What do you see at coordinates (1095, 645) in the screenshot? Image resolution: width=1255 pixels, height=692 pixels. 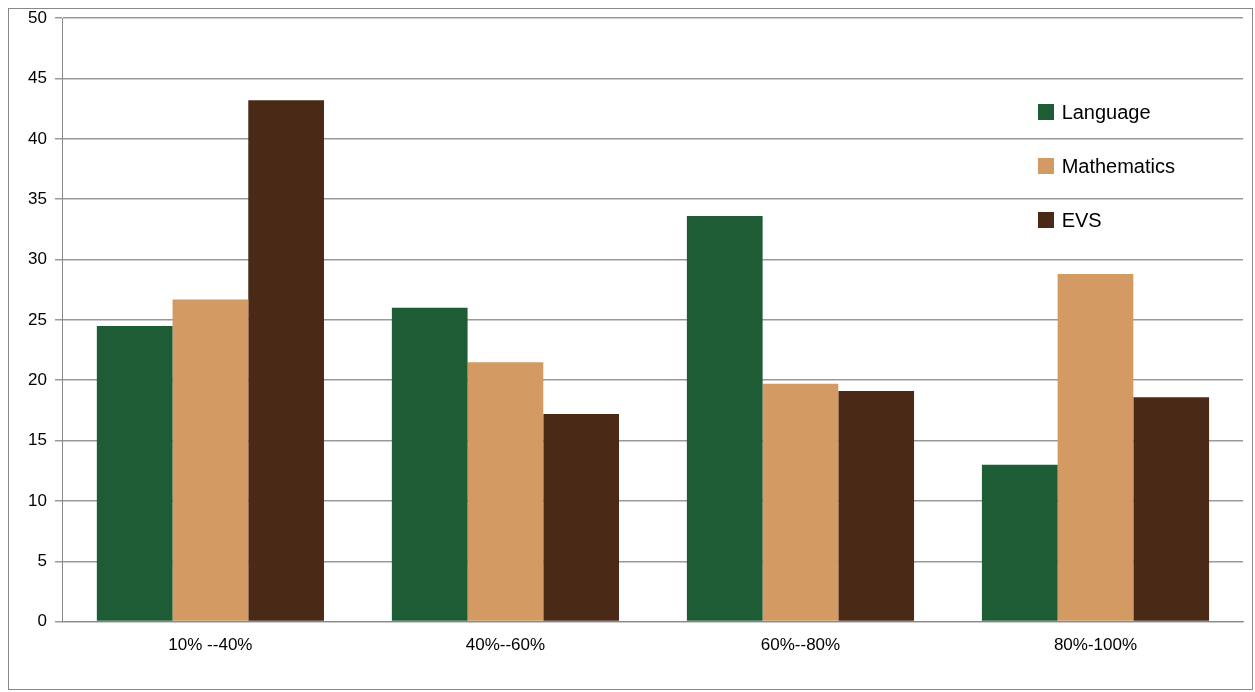 I see `x-tick-label: 80%-100%` at bounding box center [1095, 645].